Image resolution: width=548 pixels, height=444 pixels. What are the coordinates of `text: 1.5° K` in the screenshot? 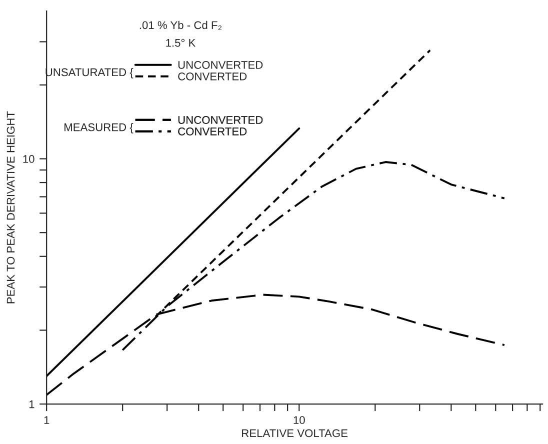 It's located at (181, 42).